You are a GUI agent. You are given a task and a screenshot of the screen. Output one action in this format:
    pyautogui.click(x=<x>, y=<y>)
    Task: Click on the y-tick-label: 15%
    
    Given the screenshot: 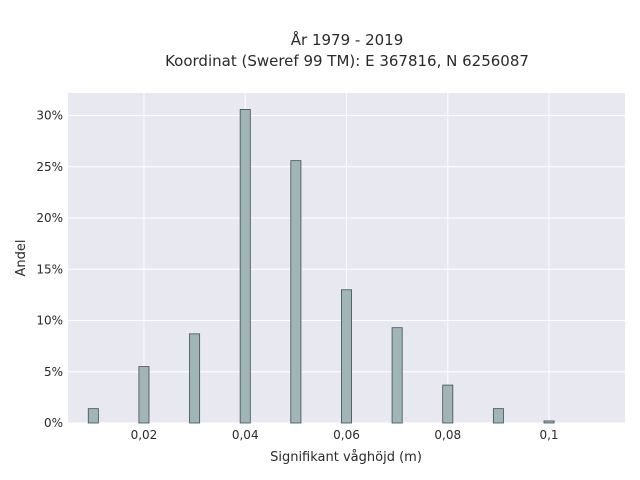 What is the action you would take?
    pyautogui.click(x=49, y=269)
    